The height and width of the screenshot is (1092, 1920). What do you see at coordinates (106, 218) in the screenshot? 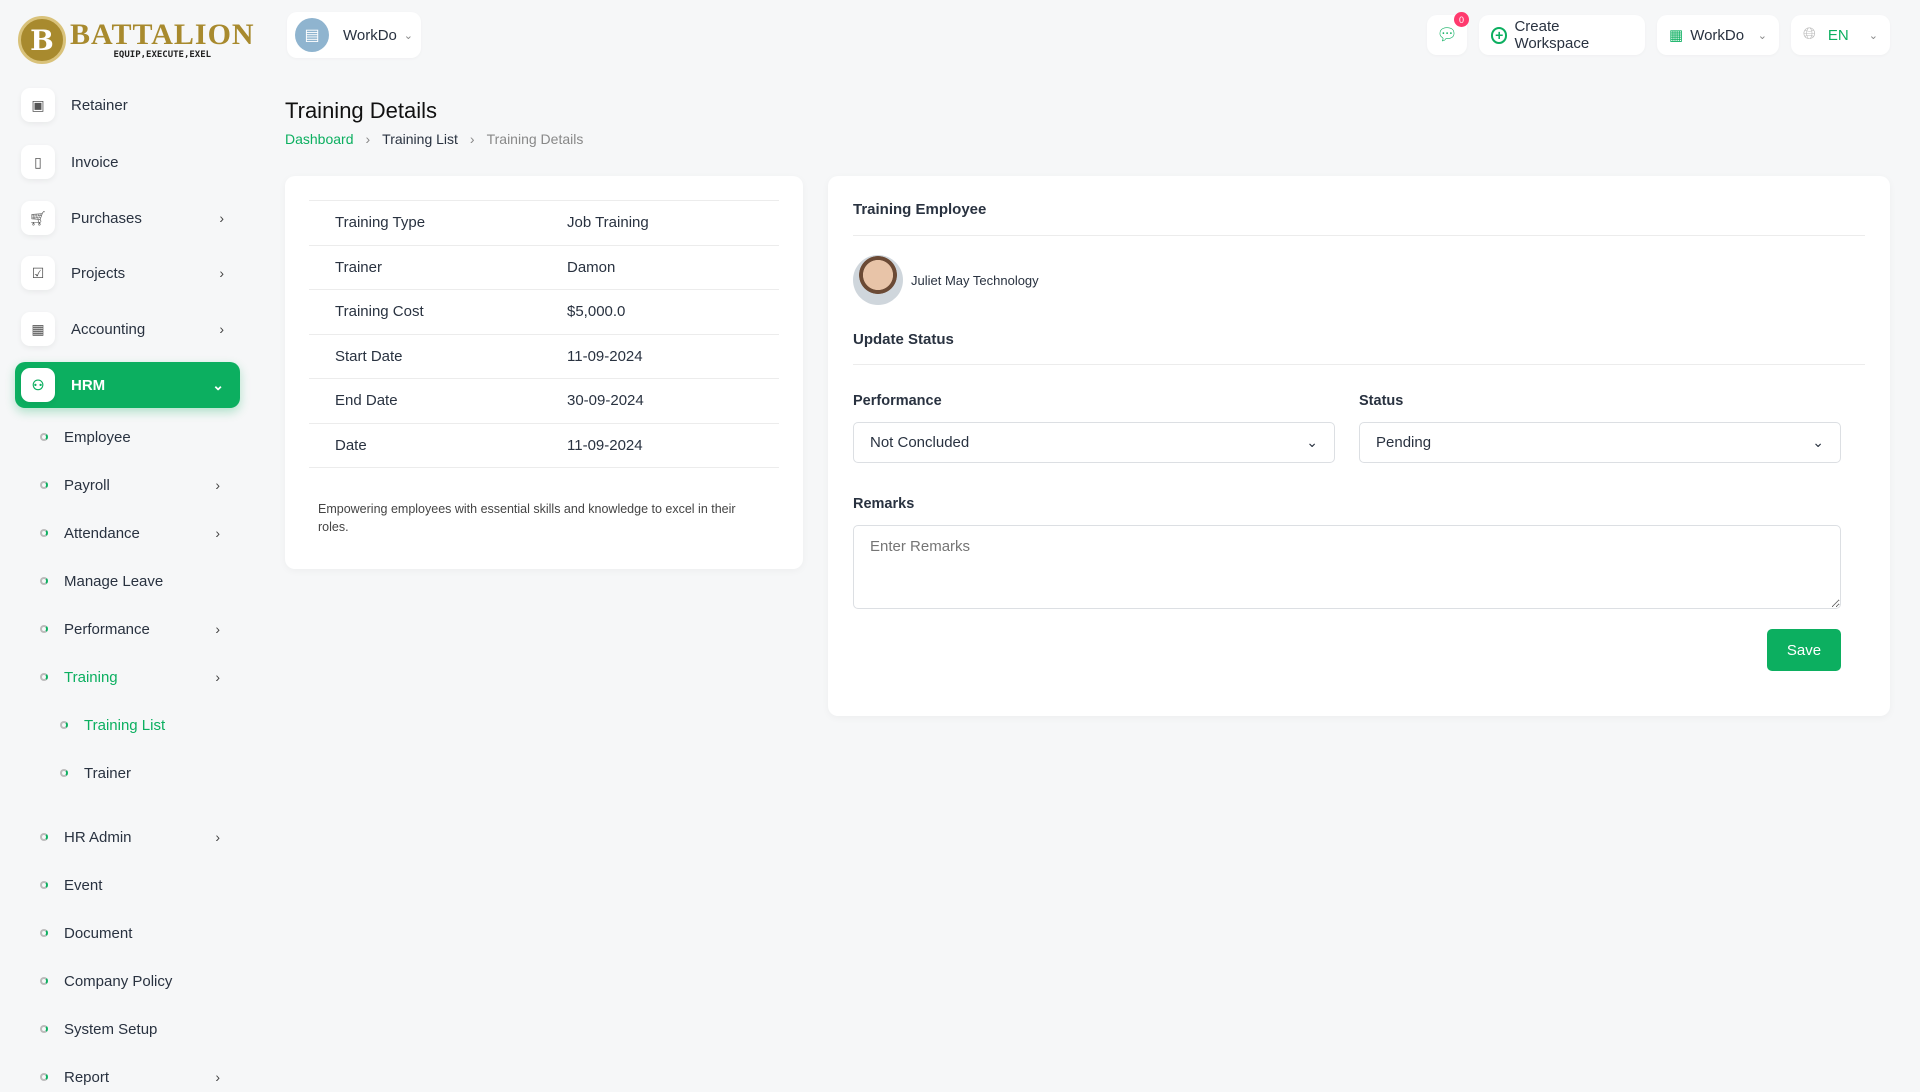
I see `sidebar-label: Purchases` at bounding box center [106, 218].